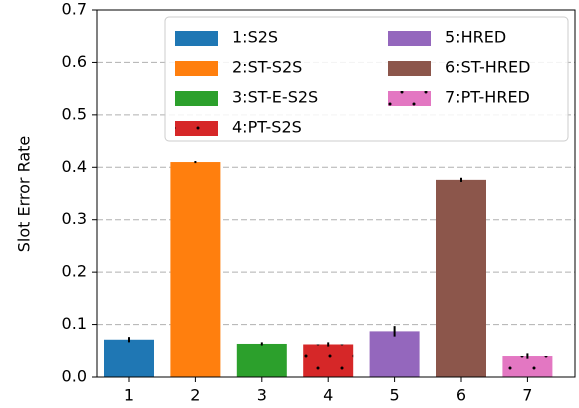  I want to click on y-tick-label: 0.3, so click(74, 218).